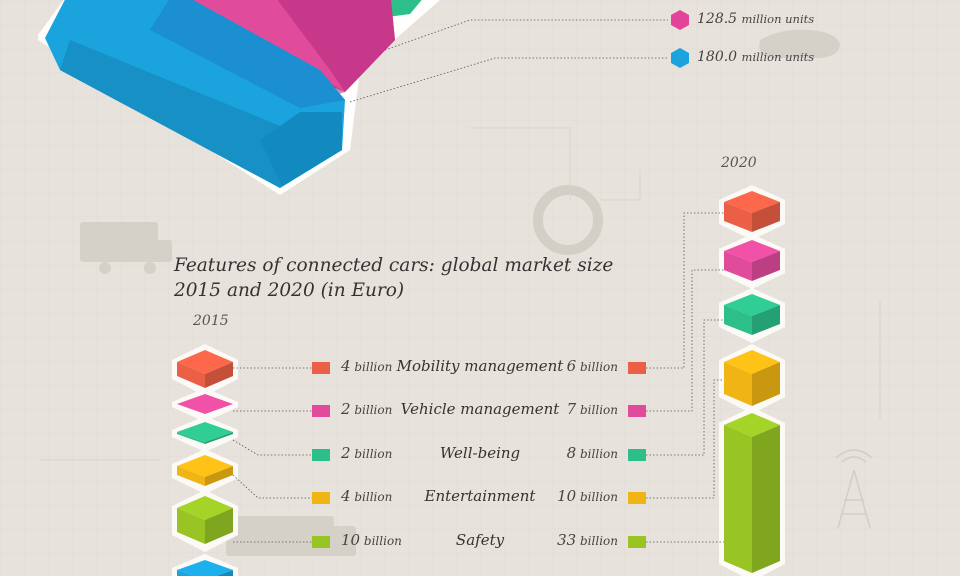 This screenshot has height=576, width=960. What do you see at coordinates (480, 453) in the screenshot?
I see `category-label: Well-being` at bounding box center [480, 453].